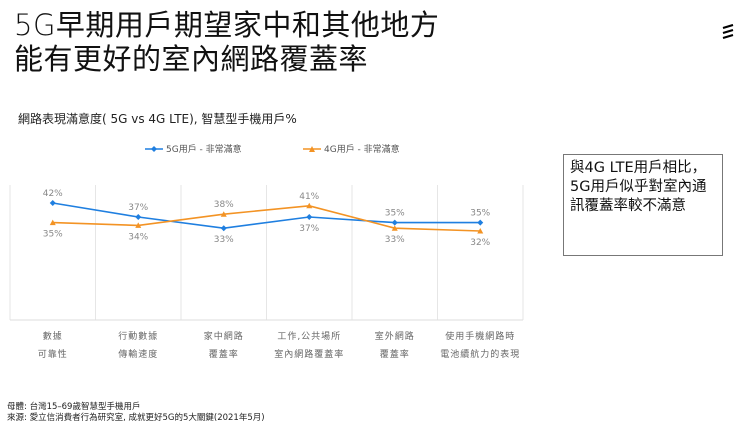 This screenshot has height=430, width=740. Describe the element at coordinates (312, 148) in the screenshot. I see `legend-4g-marker-icon` at that location.